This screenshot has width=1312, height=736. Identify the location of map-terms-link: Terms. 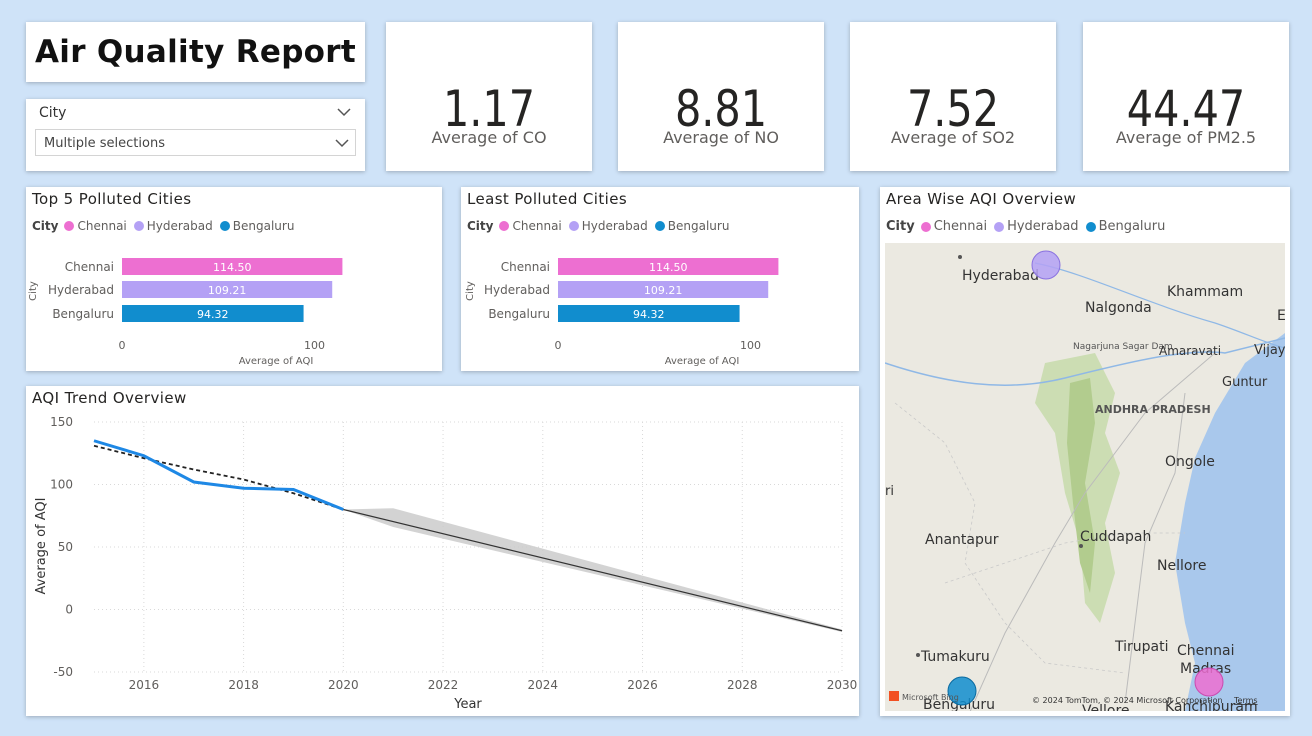
(1245, 700).